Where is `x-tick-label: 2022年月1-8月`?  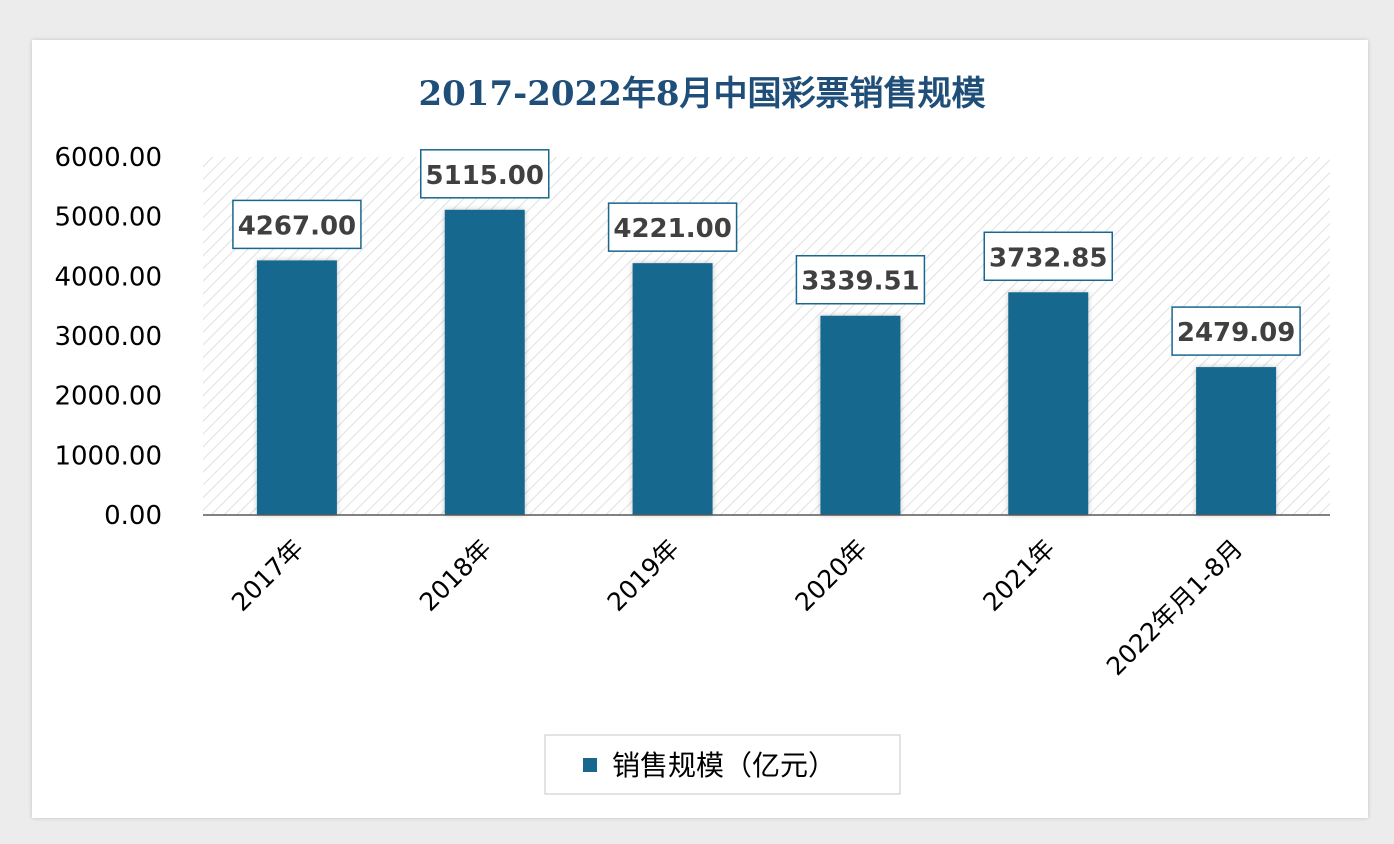
x-tick-label: 2022年月1-8月 is located at coordinates (1174, 607).